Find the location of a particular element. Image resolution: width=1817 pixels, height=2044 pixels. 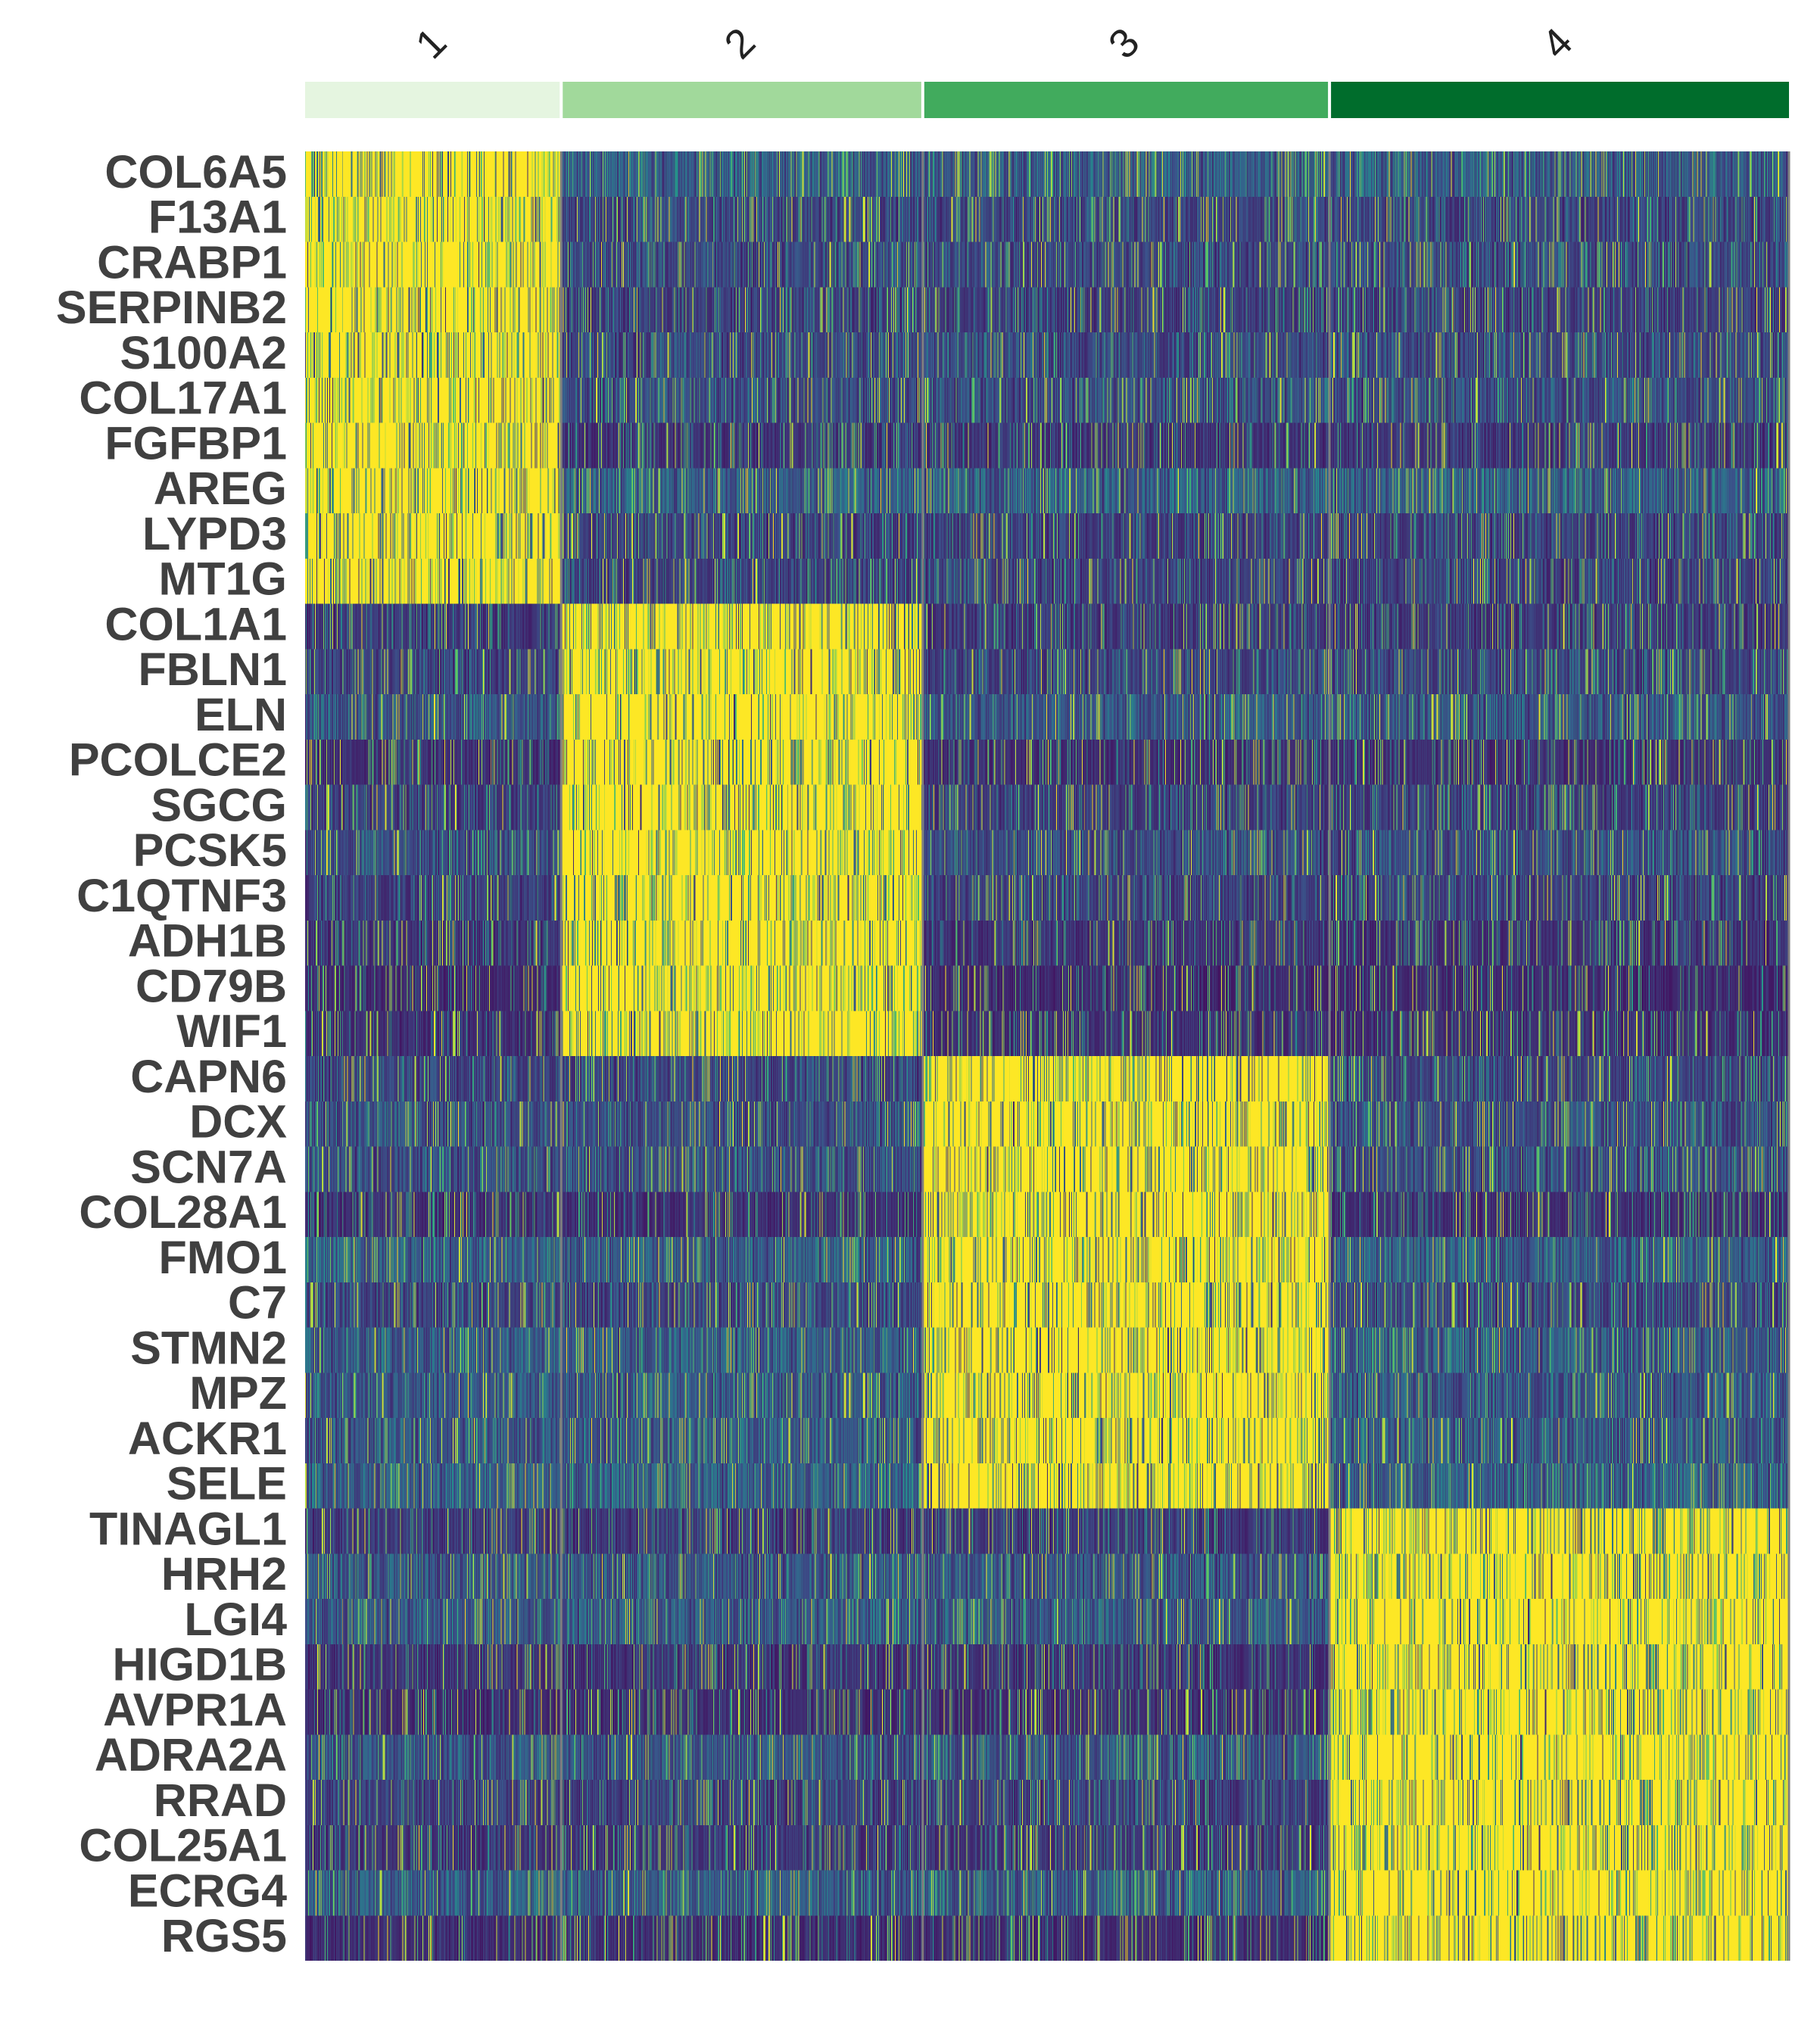

gene-label-adh1b: ADH1B is located at coordinates (207, 941).